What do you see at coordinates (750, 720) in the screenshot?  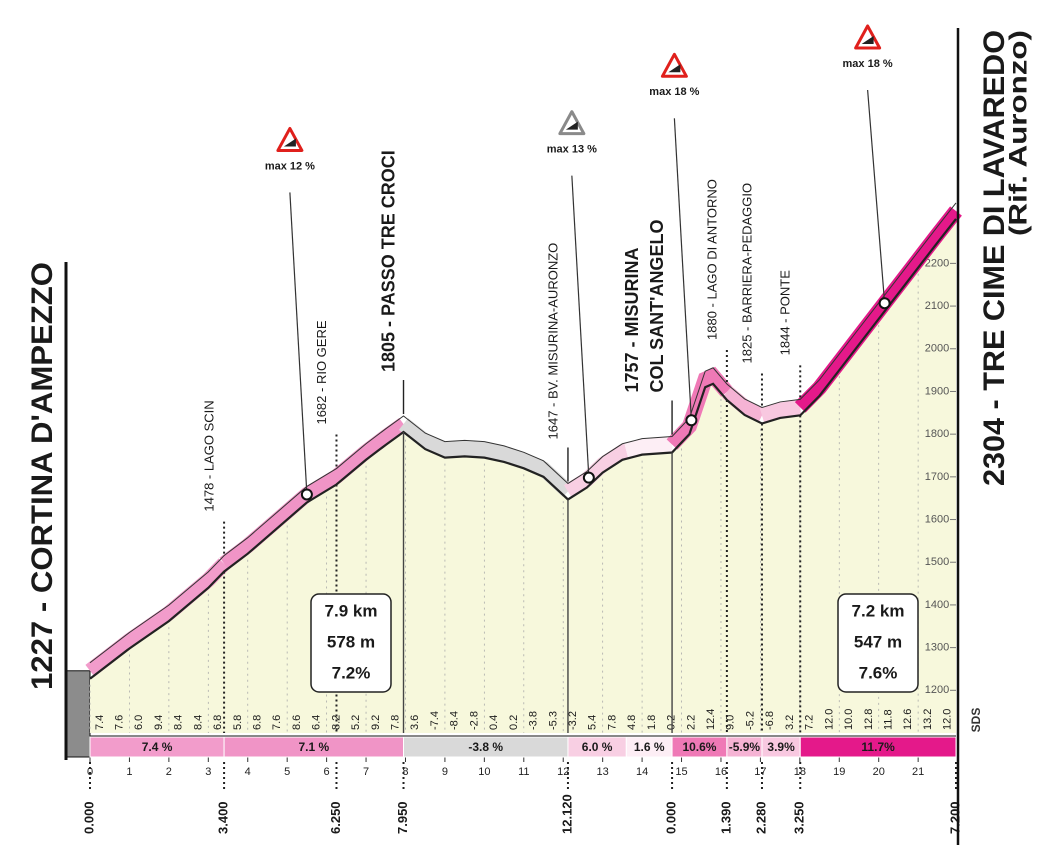 I see `half-km-gradient: -5.2` at bounding box center [750, 720].